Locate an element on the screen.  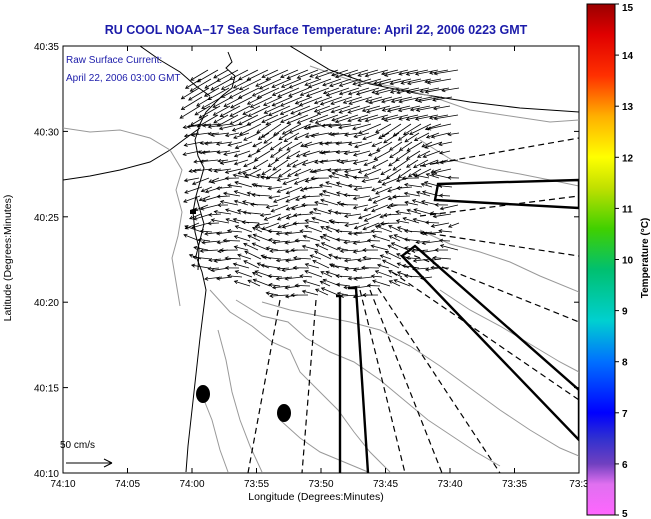
y-tick-label: 40:15 is located at coordinates (46, 389).